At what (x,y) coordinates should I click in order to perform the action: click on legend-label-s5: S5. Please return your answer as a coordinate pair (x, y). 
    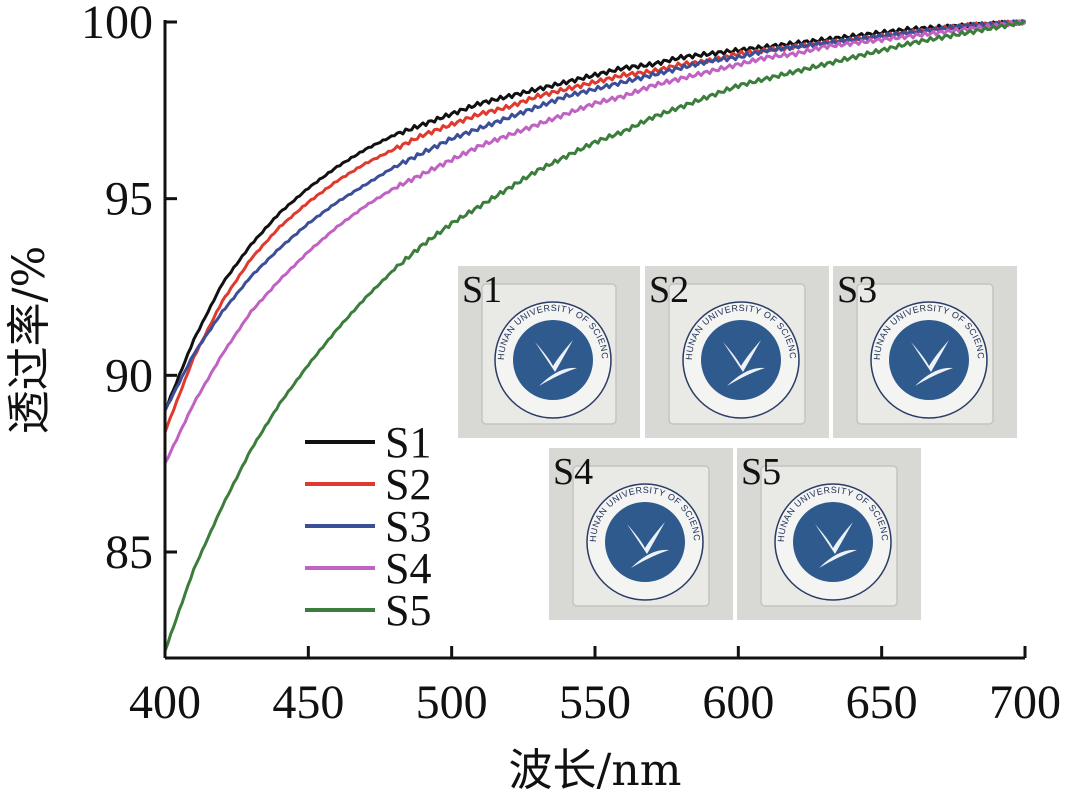
    Looking at the image, I should click on (408, 610).